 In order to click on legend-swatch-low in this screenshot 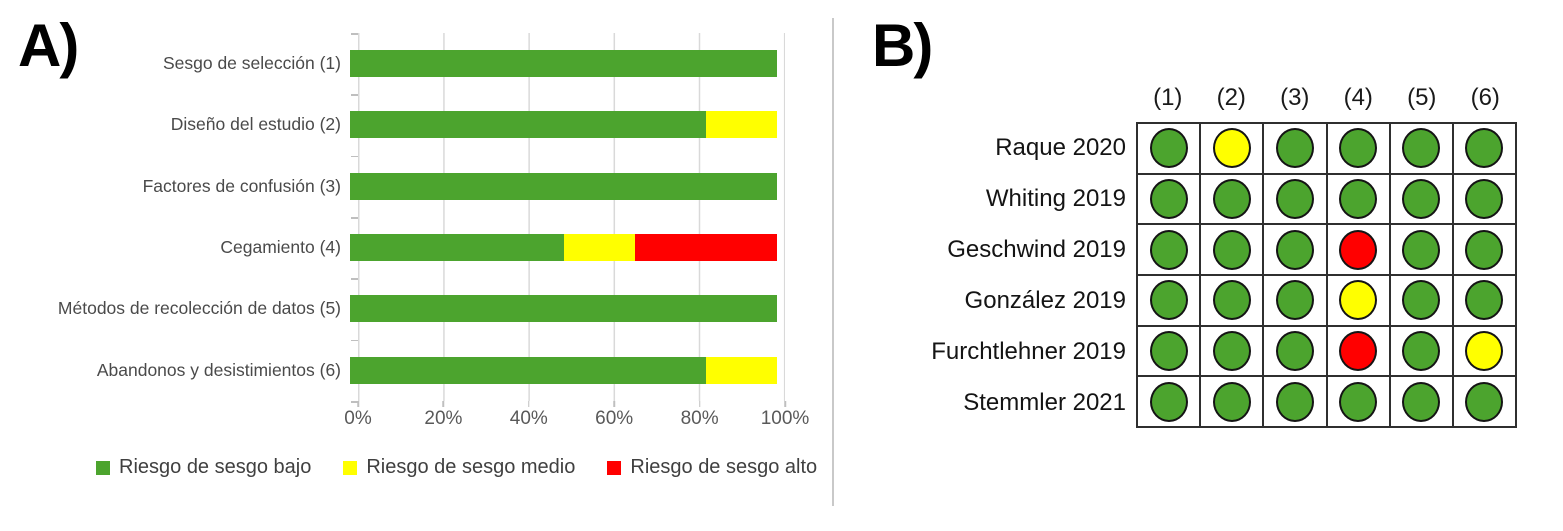, I will do `click(103, 467)`.